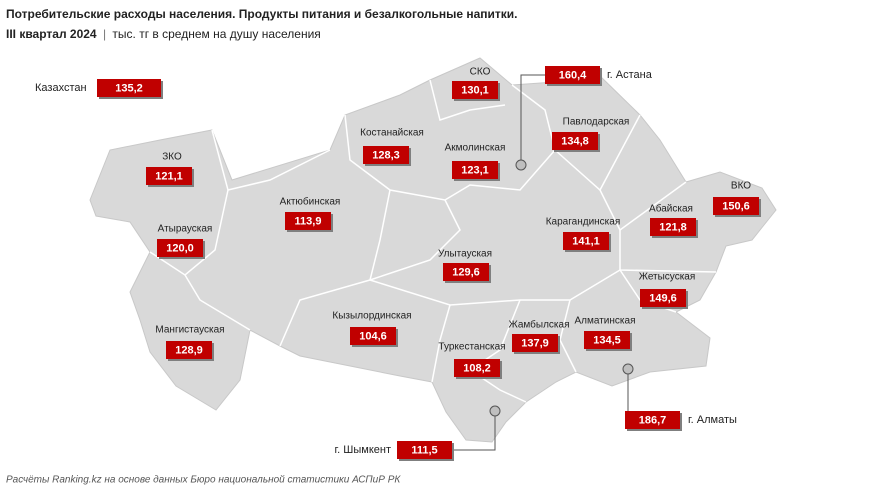 This screenshot has width=872, height=493. Describe the element at coordinates (392, 133) in the screenshot. I see `region-name: Костанайская` at that location.